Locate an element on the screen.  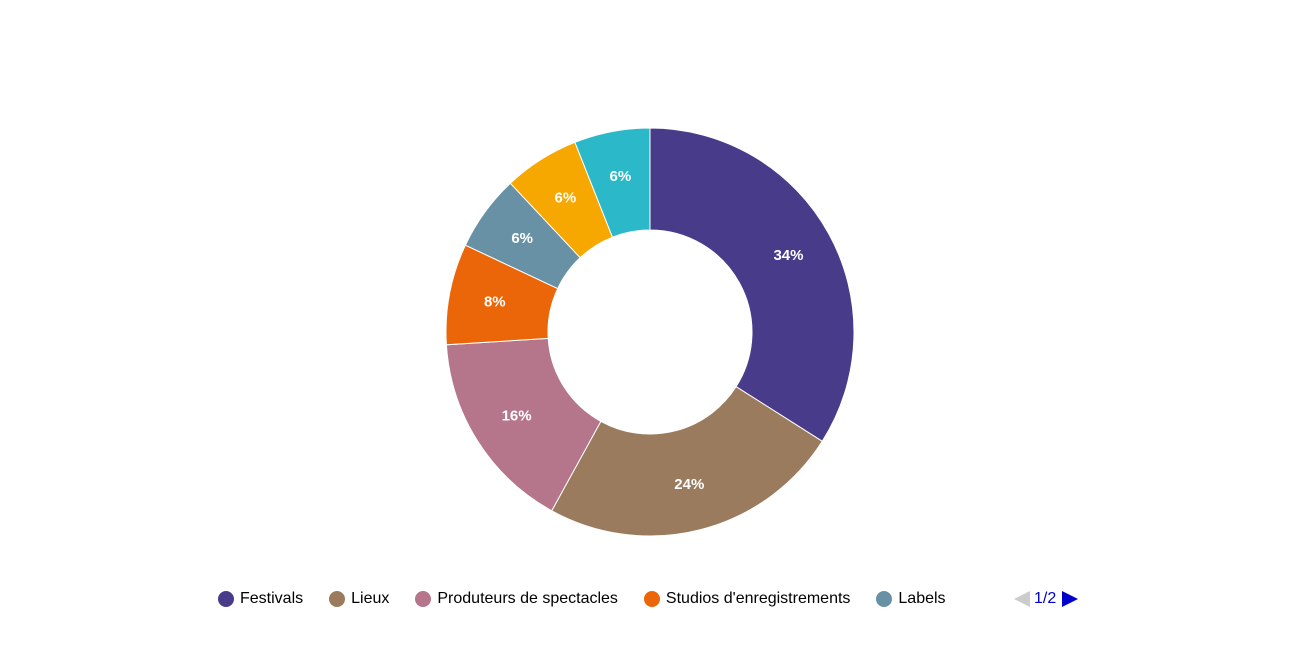
slice-label-4: 6% is located at coordinates (522, 238).